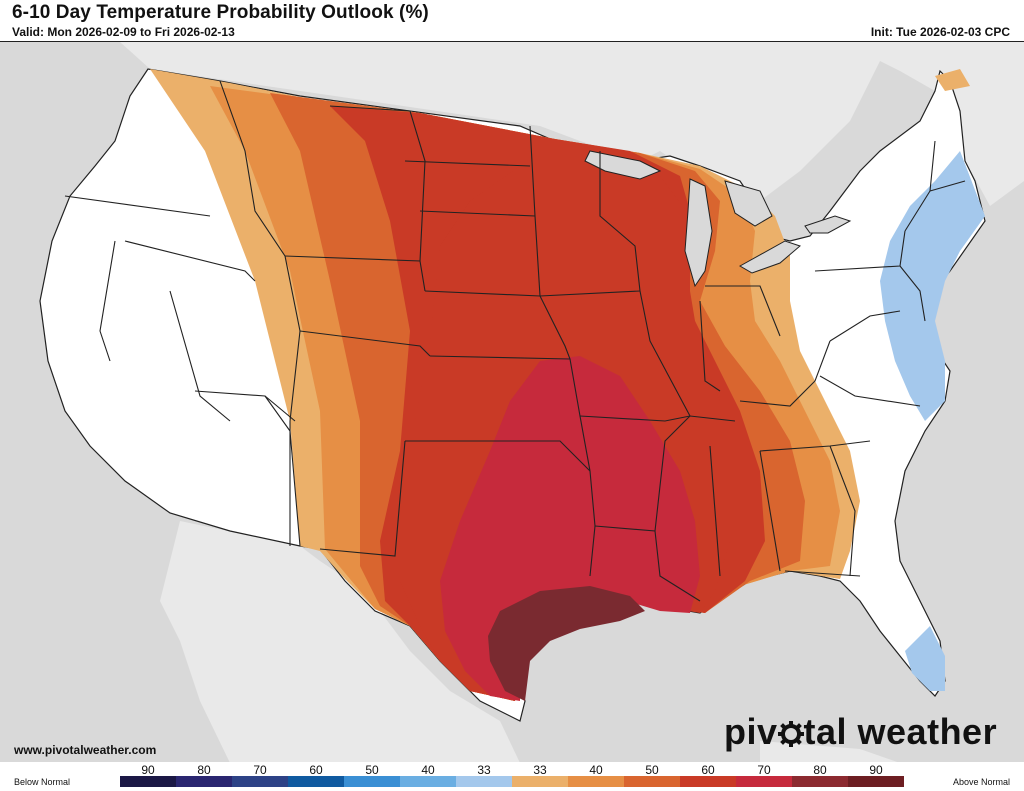 The width and height of the screenshot is (1024, 791). I want to click on legend-below-label: Below Normal, so click(42, 782).